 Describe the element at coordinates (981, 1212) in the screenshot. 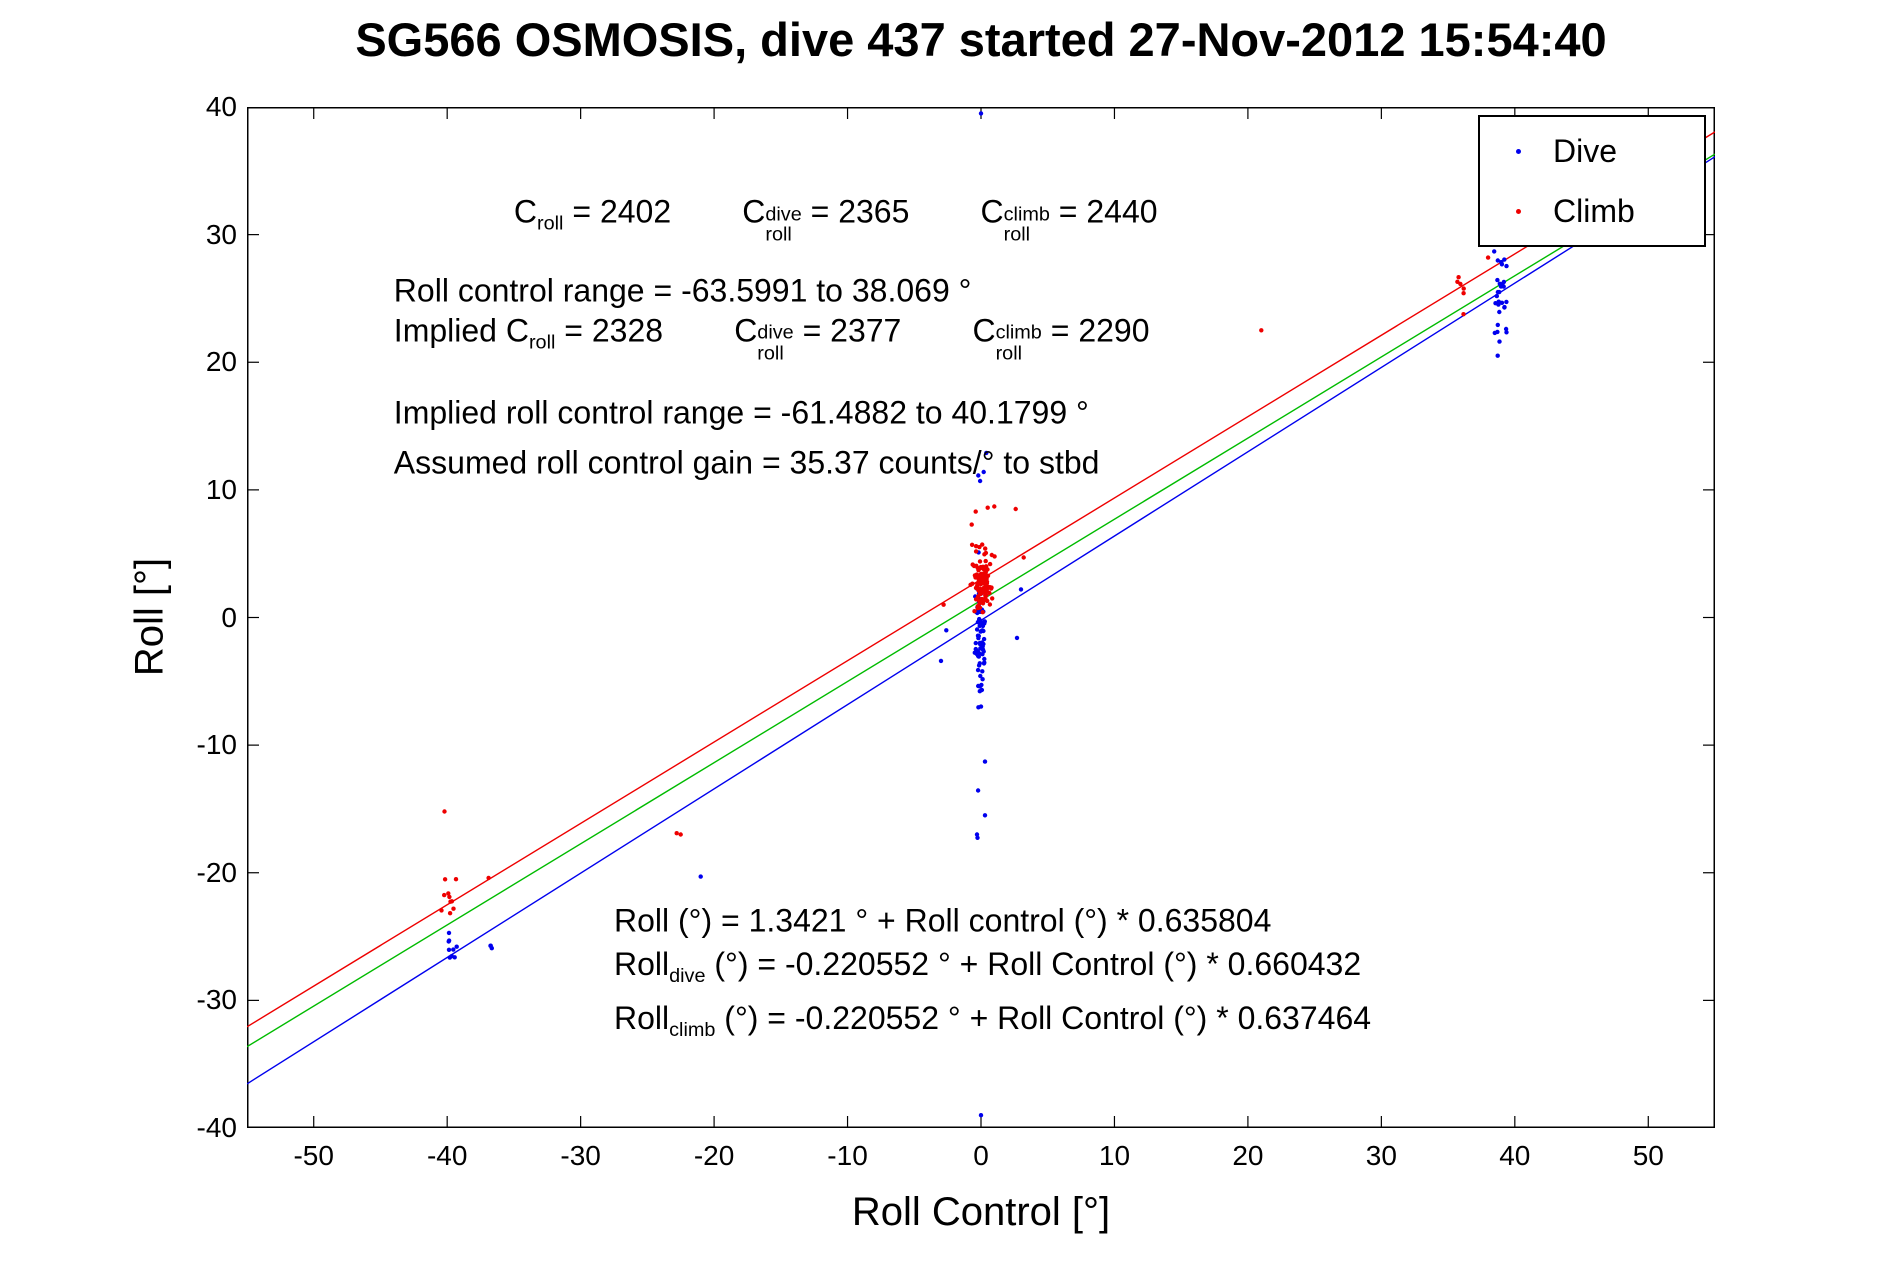

I see `x-axis-label: Roll Control [°]` at that location.